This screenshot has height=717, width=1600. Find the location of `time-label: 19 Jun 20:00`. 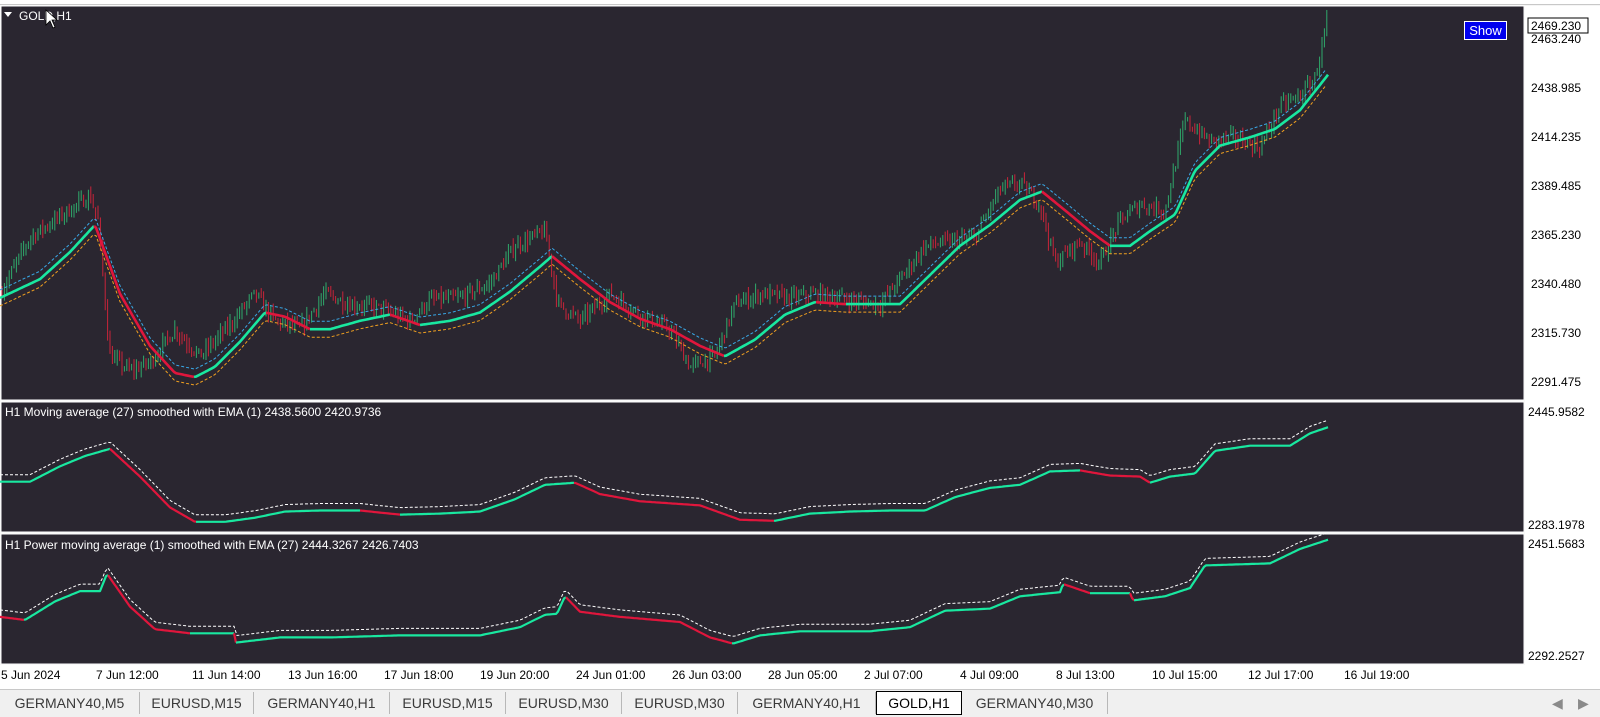

time-label: 19 Jun 20:00 is located at coordinates (515, 675).